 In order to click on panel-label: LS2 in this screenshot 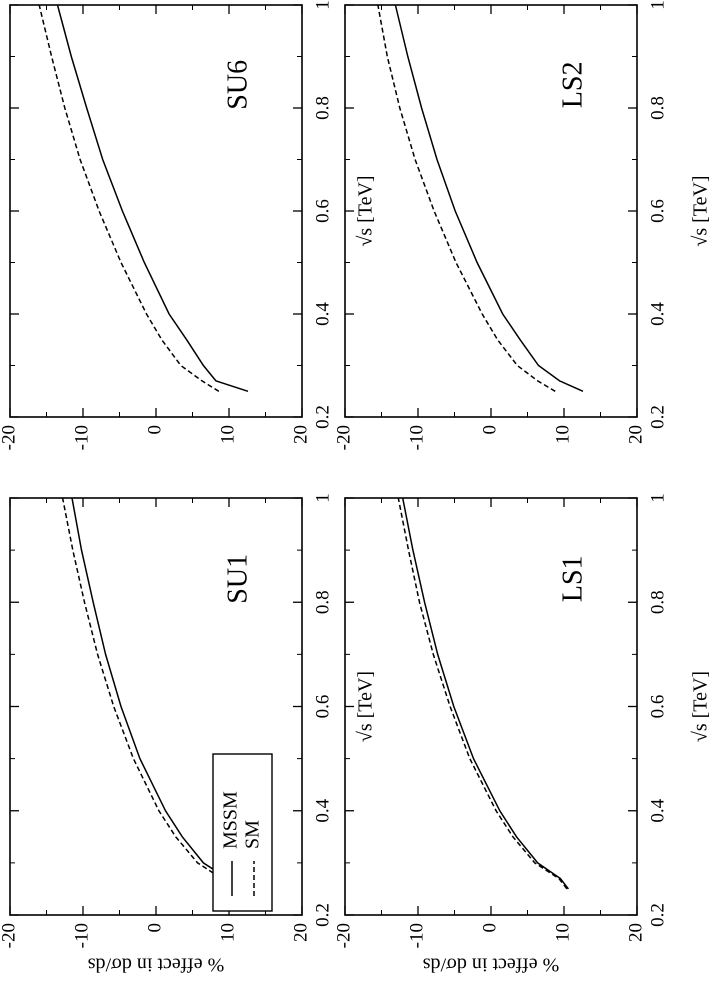, I will do `click(572, 84)`.